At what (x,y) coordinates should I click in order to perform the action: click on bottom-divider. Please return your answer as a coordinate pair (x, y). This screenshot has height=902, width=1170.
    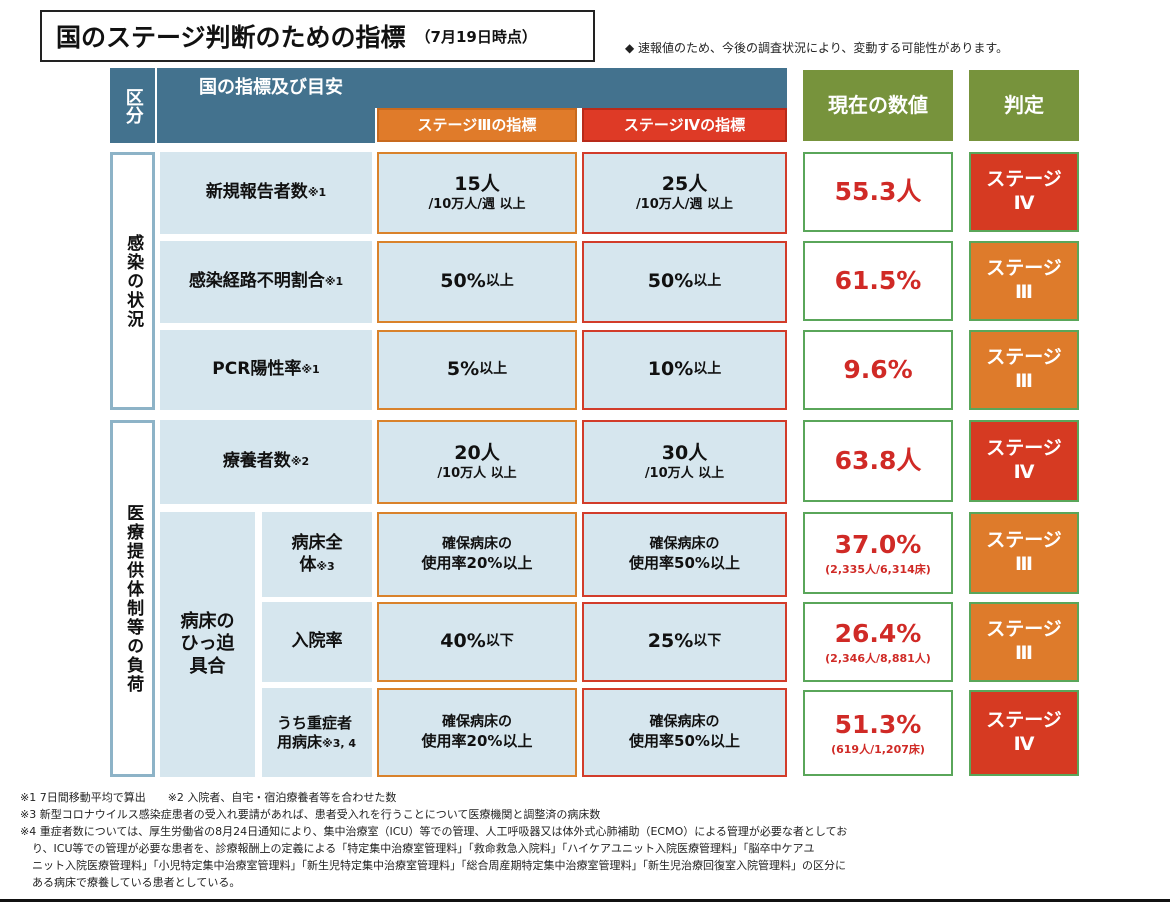
    Looking at the image, I should click on (585, 900).